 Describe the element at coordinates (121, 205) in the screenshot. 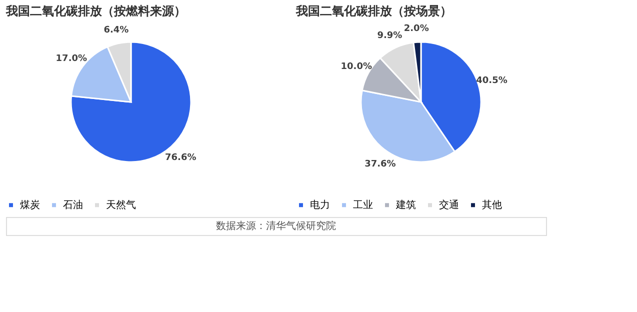

I see `legend-label: 天然气` at that location.